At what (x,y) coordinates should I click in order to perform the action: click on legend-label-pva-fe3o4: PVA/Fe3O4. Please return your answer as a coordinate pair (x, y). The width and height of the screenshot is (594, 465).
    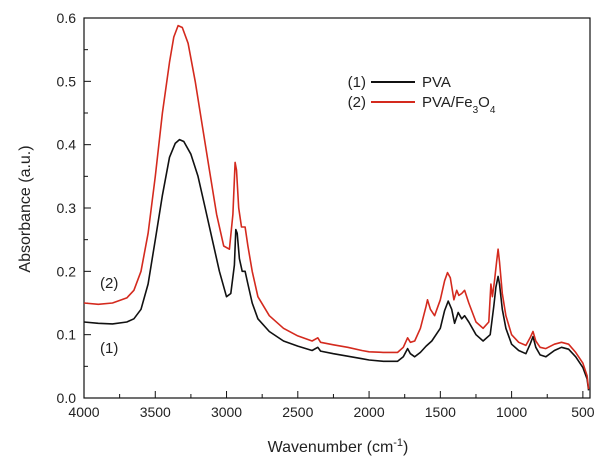
    Looking at the image, I should click on (459, 105).